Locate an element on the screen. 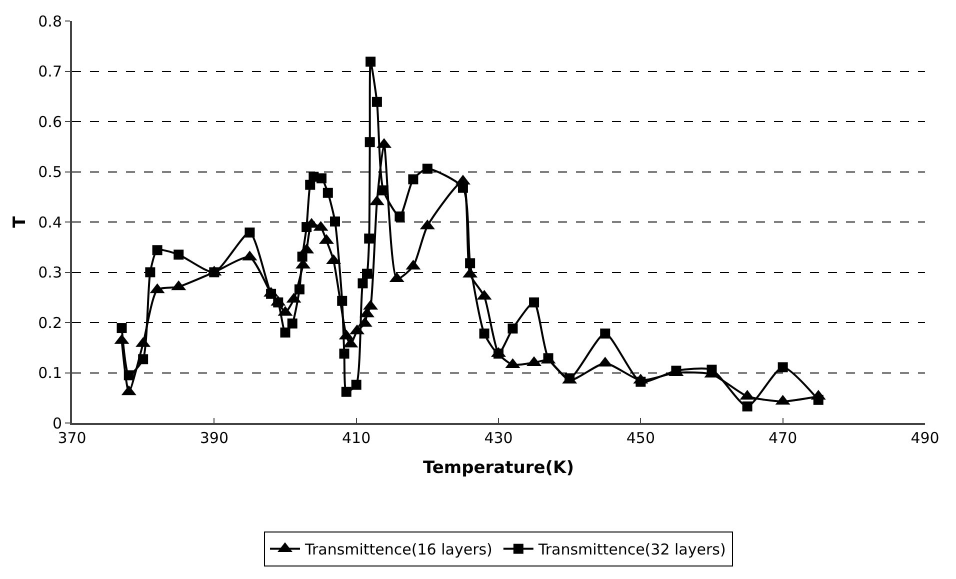  x-tick-label: 490 is located at coordinates (925, 438).